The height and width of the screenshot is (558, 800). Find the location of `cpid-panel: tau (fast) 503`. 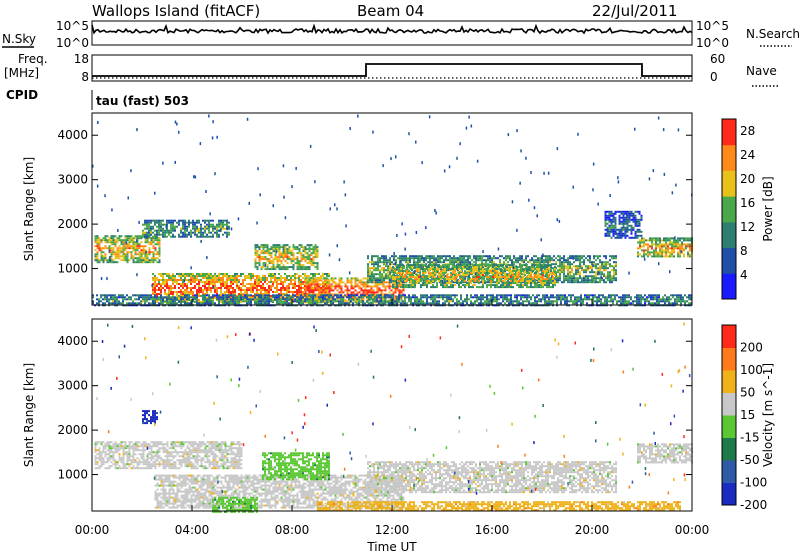

cpid-panel: tau (fast) 503 is located at coordinates (140, 100).